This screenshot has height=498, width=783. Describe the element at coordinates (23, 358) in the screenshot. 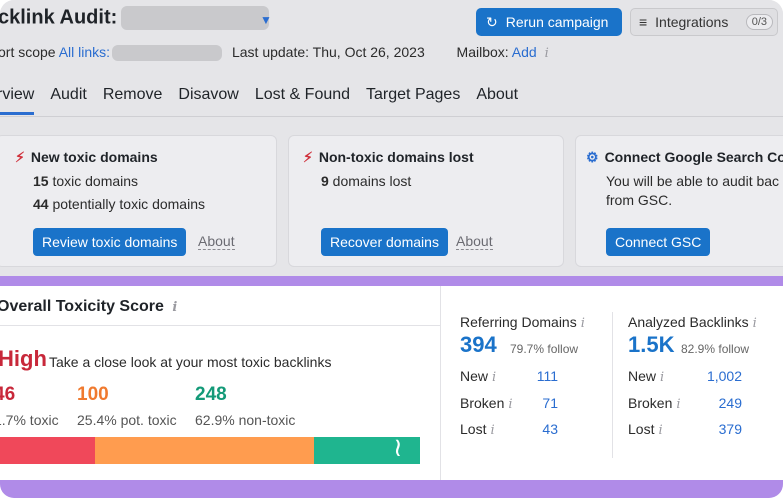

I see `toxicity-level: High` at that location.